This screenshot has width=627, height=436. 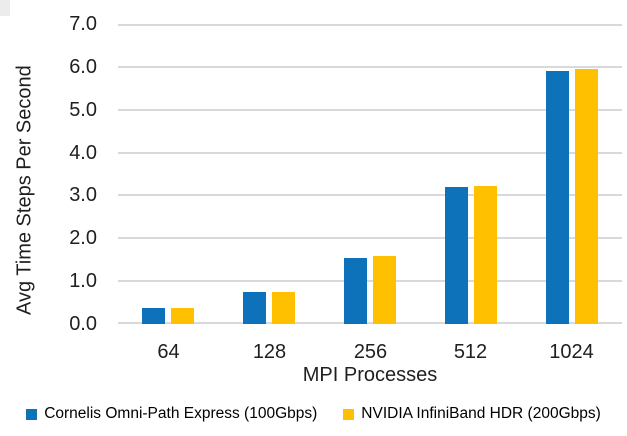 What do you see at coordinates (83, 324) in the screenshot?
I see `y-tick-label: 0.0` at bounding box center [83, 324].